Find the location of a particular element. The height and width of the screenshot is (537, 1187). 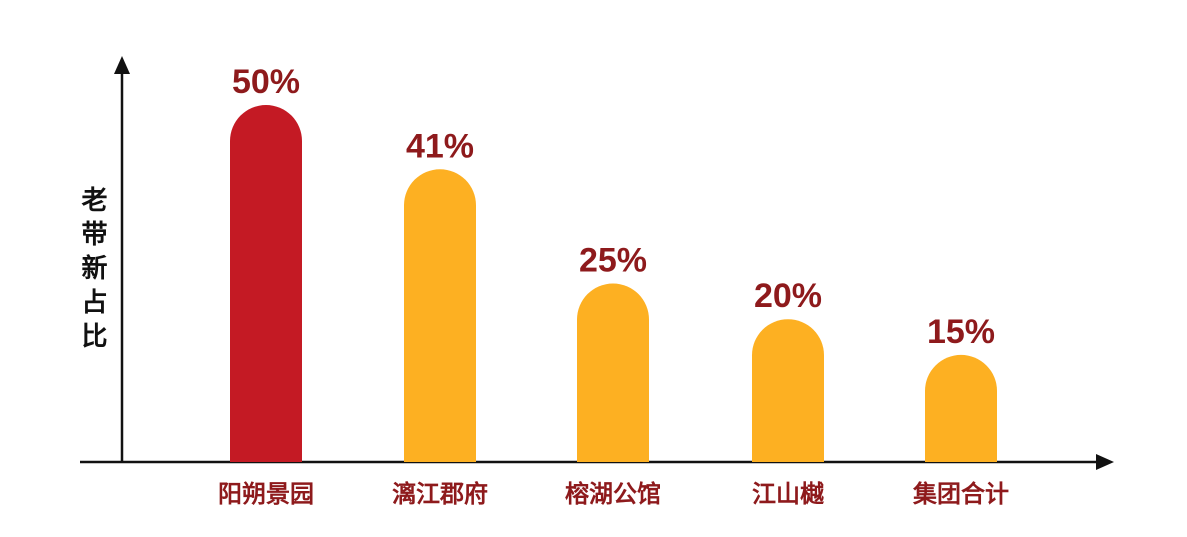

data-label: 41% is located at coordinates (440, 146).